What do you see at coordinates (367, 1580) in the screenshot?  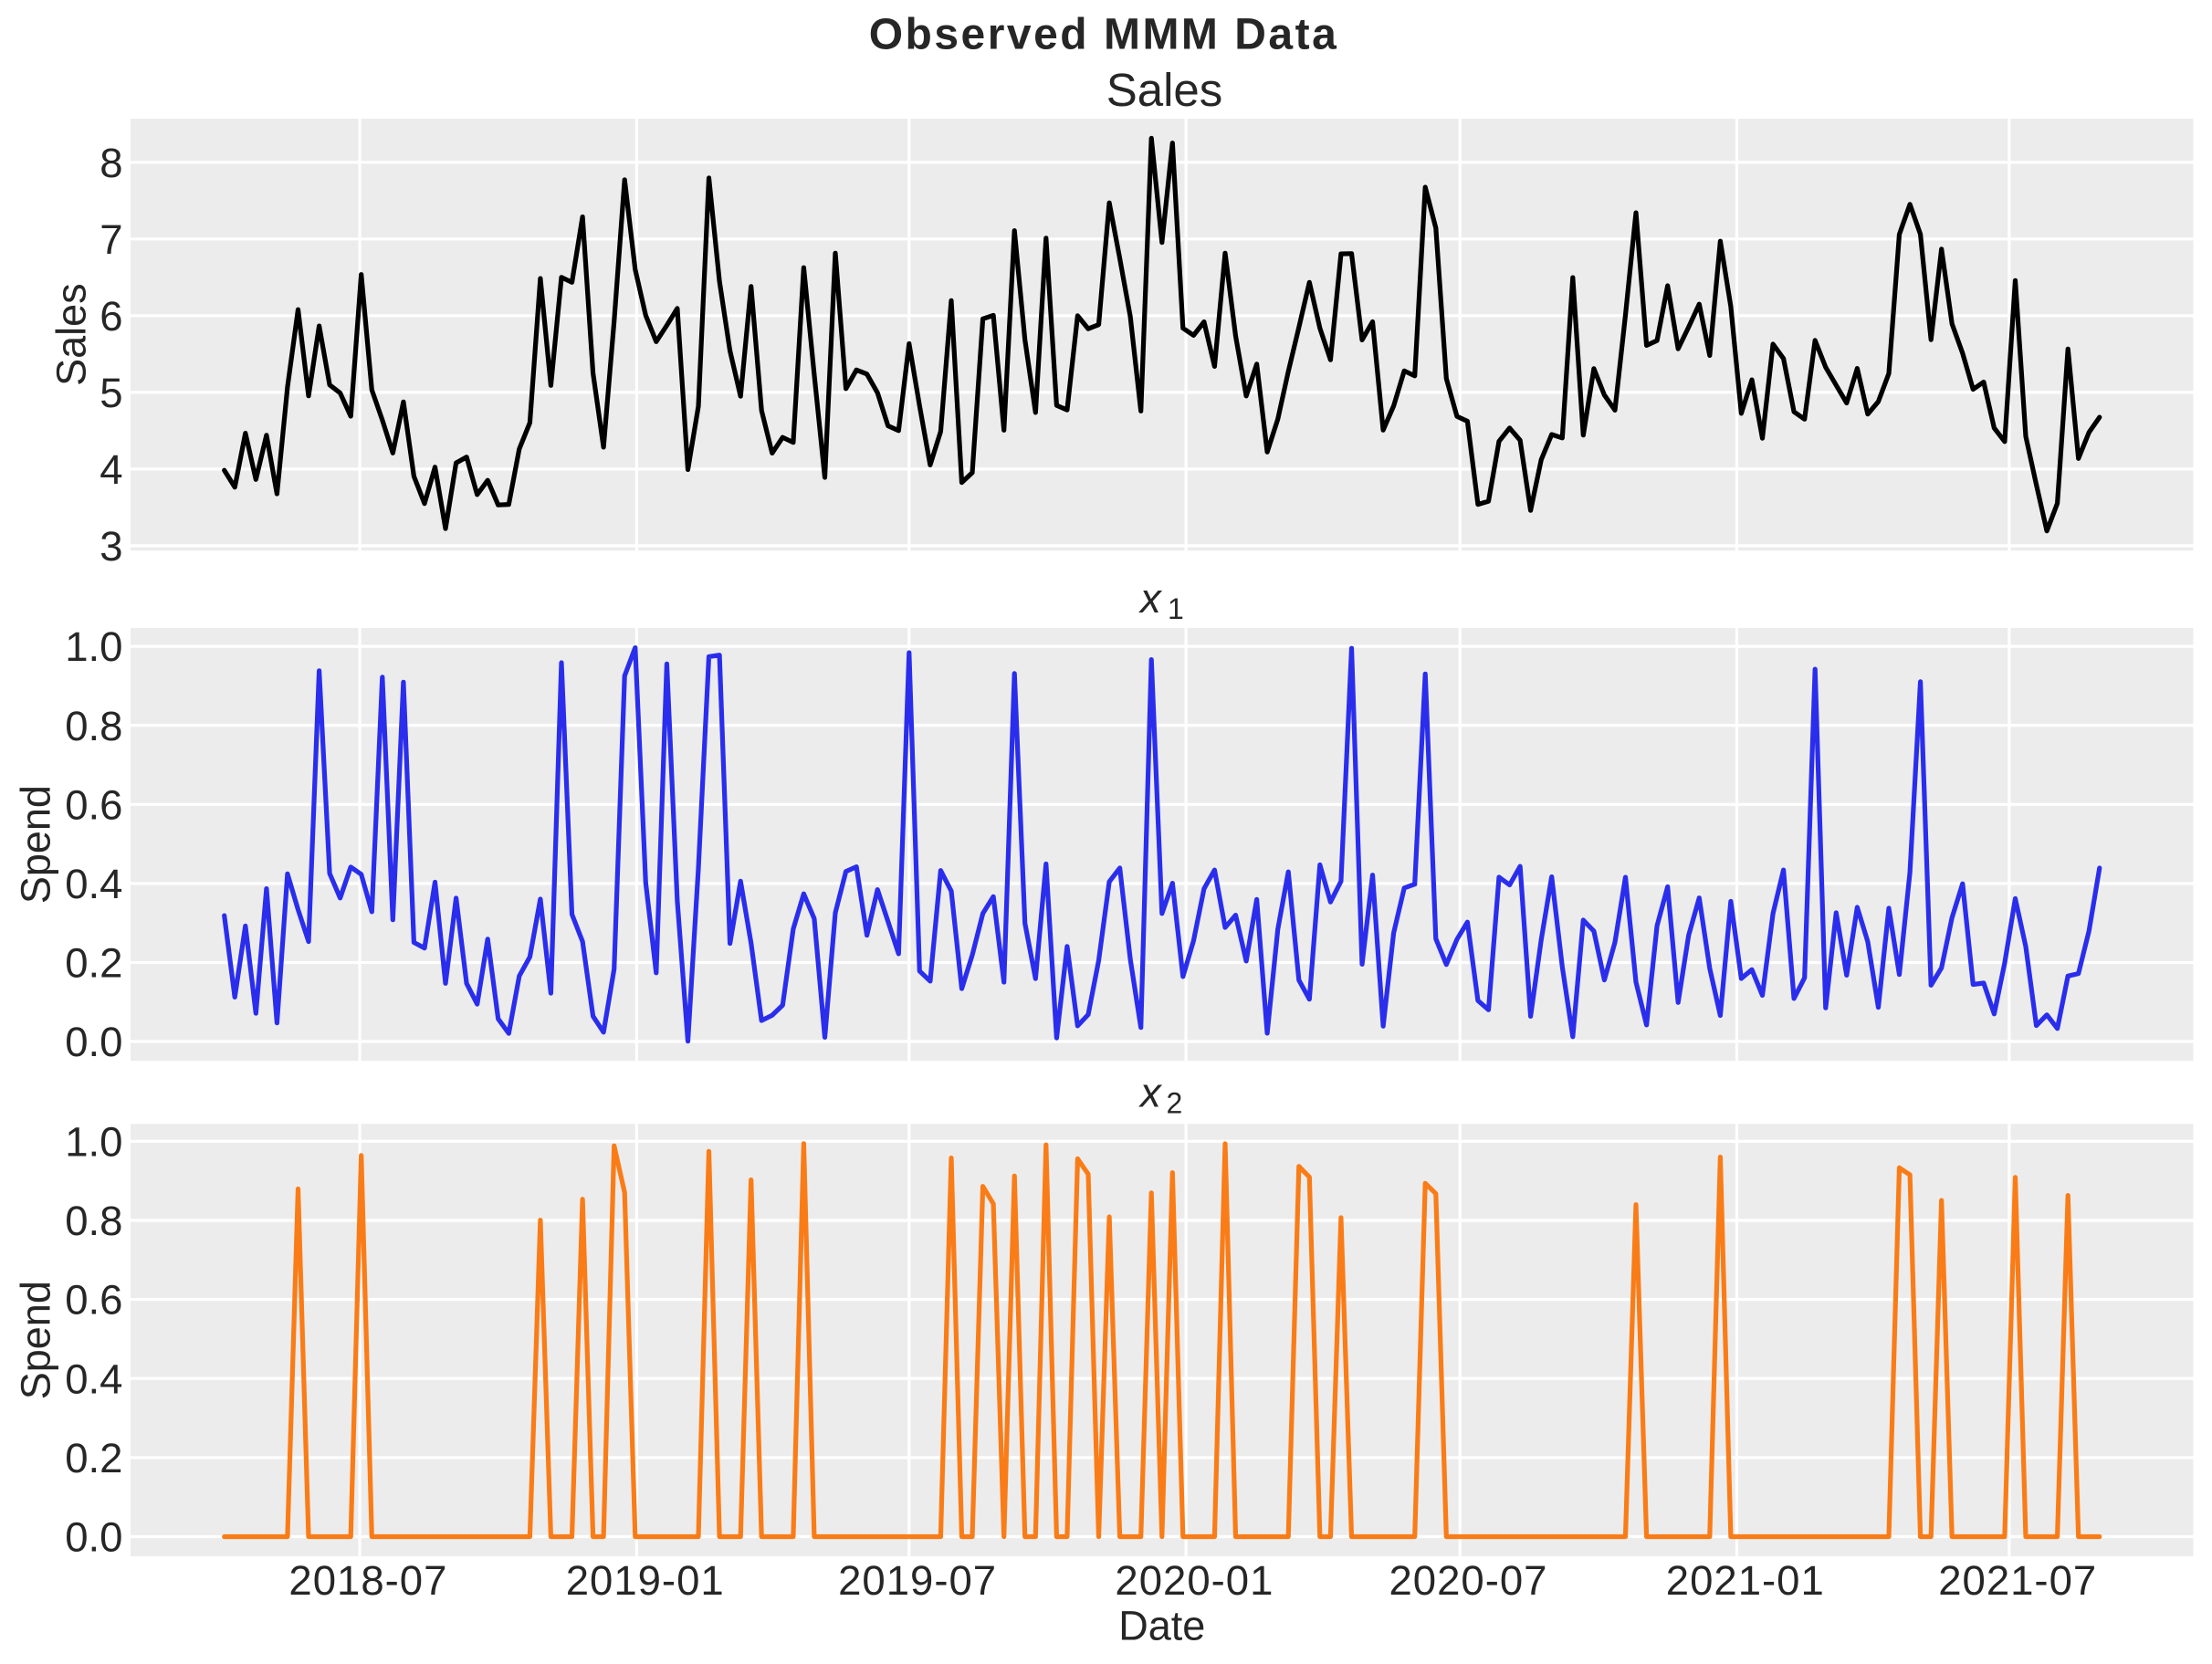 I see `svg-text: 2018-07` at bounding box center [367, 1580].